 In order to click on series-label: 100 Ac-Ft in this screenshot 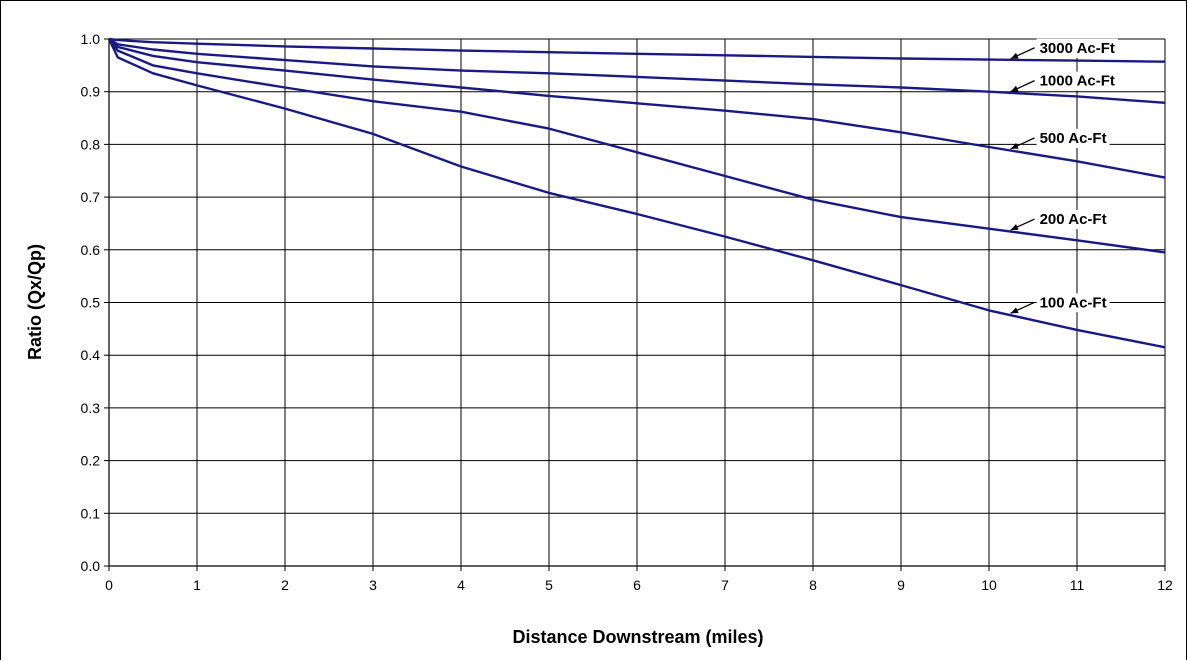, I will do `click(1073, 302)`.